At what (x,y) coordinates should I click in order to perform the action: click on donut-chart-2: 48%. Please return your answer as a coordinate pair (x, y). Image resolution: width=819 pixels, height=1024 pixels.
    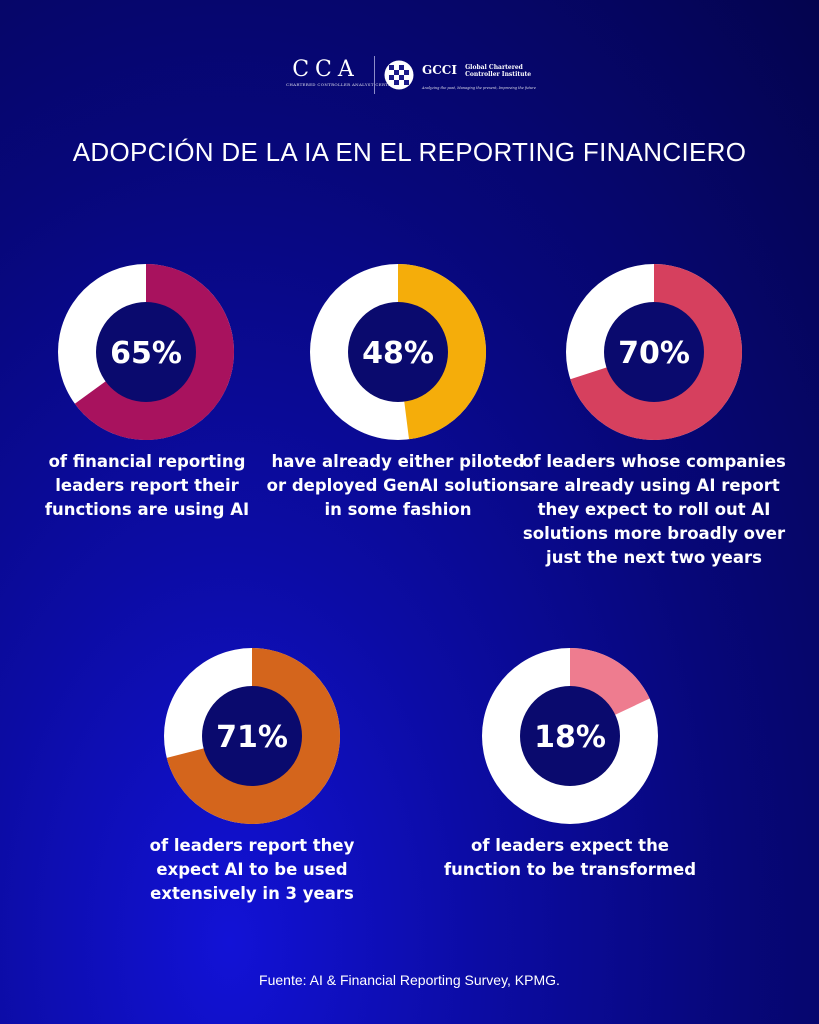
    Looking at the image, I should click on (398, 352).